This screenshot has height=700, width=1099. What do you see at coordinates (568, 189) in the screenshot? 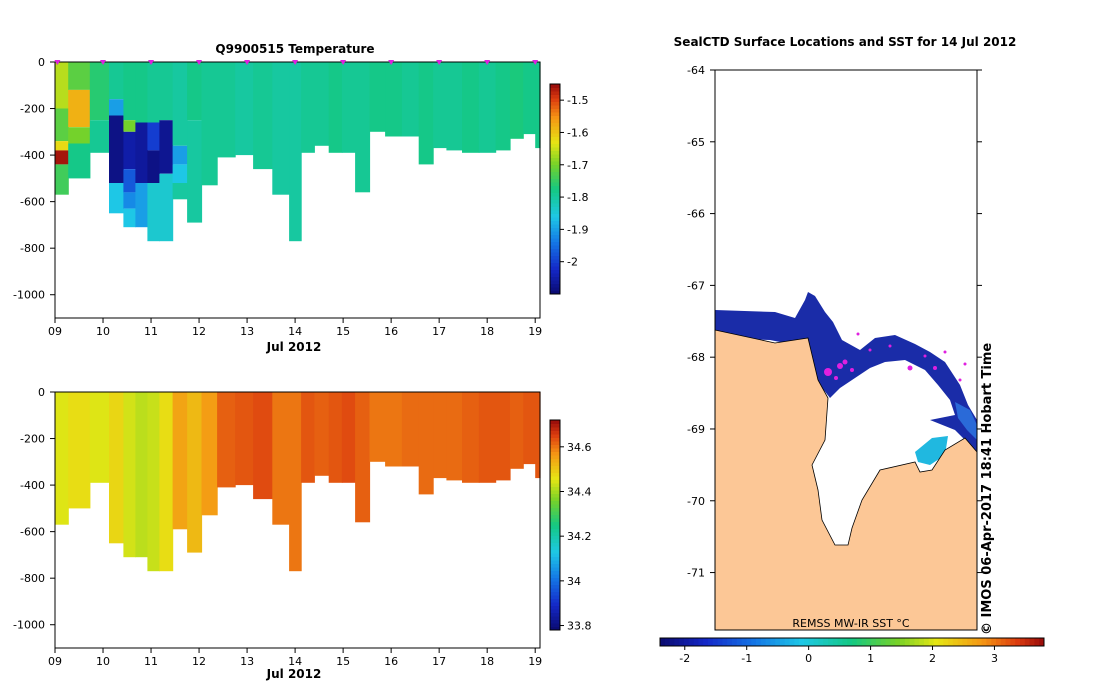
I see `temperature-colorbar: -1.5 -1.6 -1.7 -1.8 -1.9 -2` at bounding box center [568, 189].